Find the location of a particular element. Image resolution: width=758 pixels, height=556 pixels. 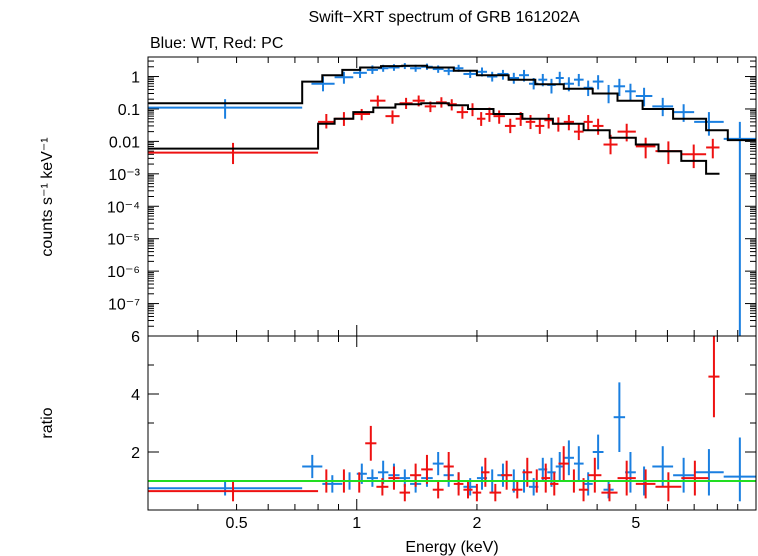

x-tick-label: 5 is located at coordinates (635, 523).